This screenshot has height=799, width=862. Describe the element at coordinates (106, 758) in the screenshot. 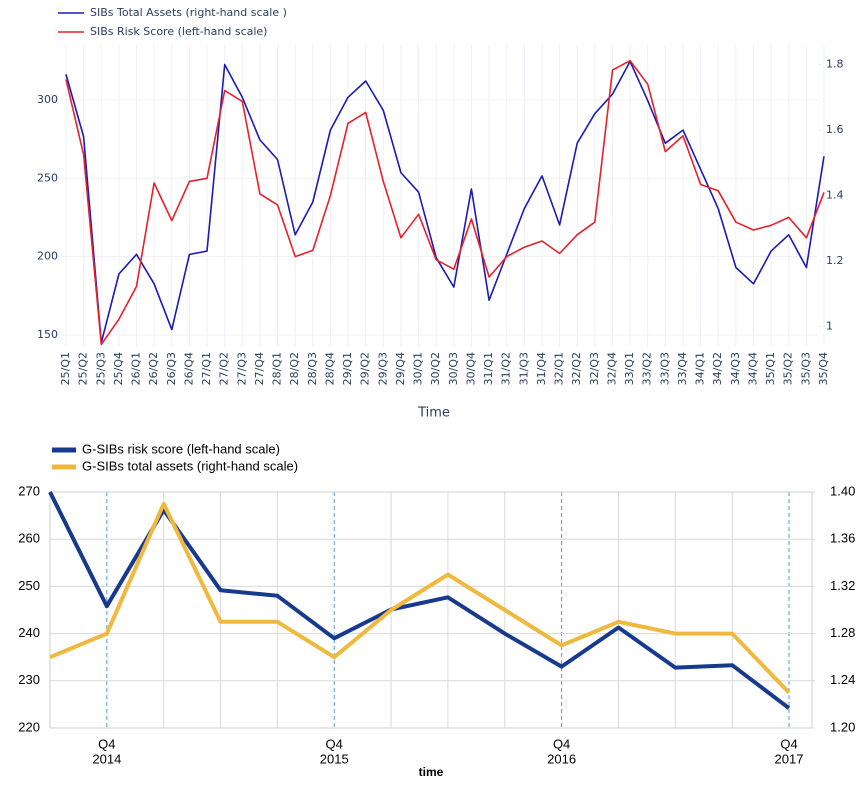

I see `x-group-label: 2014` at that location.